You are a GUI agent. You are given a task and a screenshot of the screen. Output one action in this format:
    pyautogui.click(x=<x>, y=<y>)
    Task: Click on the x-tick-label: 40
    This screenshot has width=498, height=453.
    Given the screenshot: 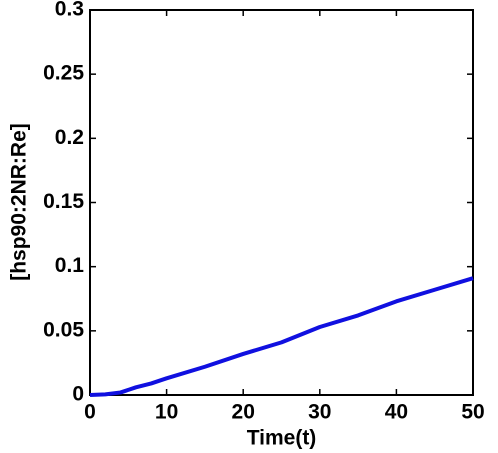 What is the action you would take?
    pyautogui.click(x=396, y=412)
    